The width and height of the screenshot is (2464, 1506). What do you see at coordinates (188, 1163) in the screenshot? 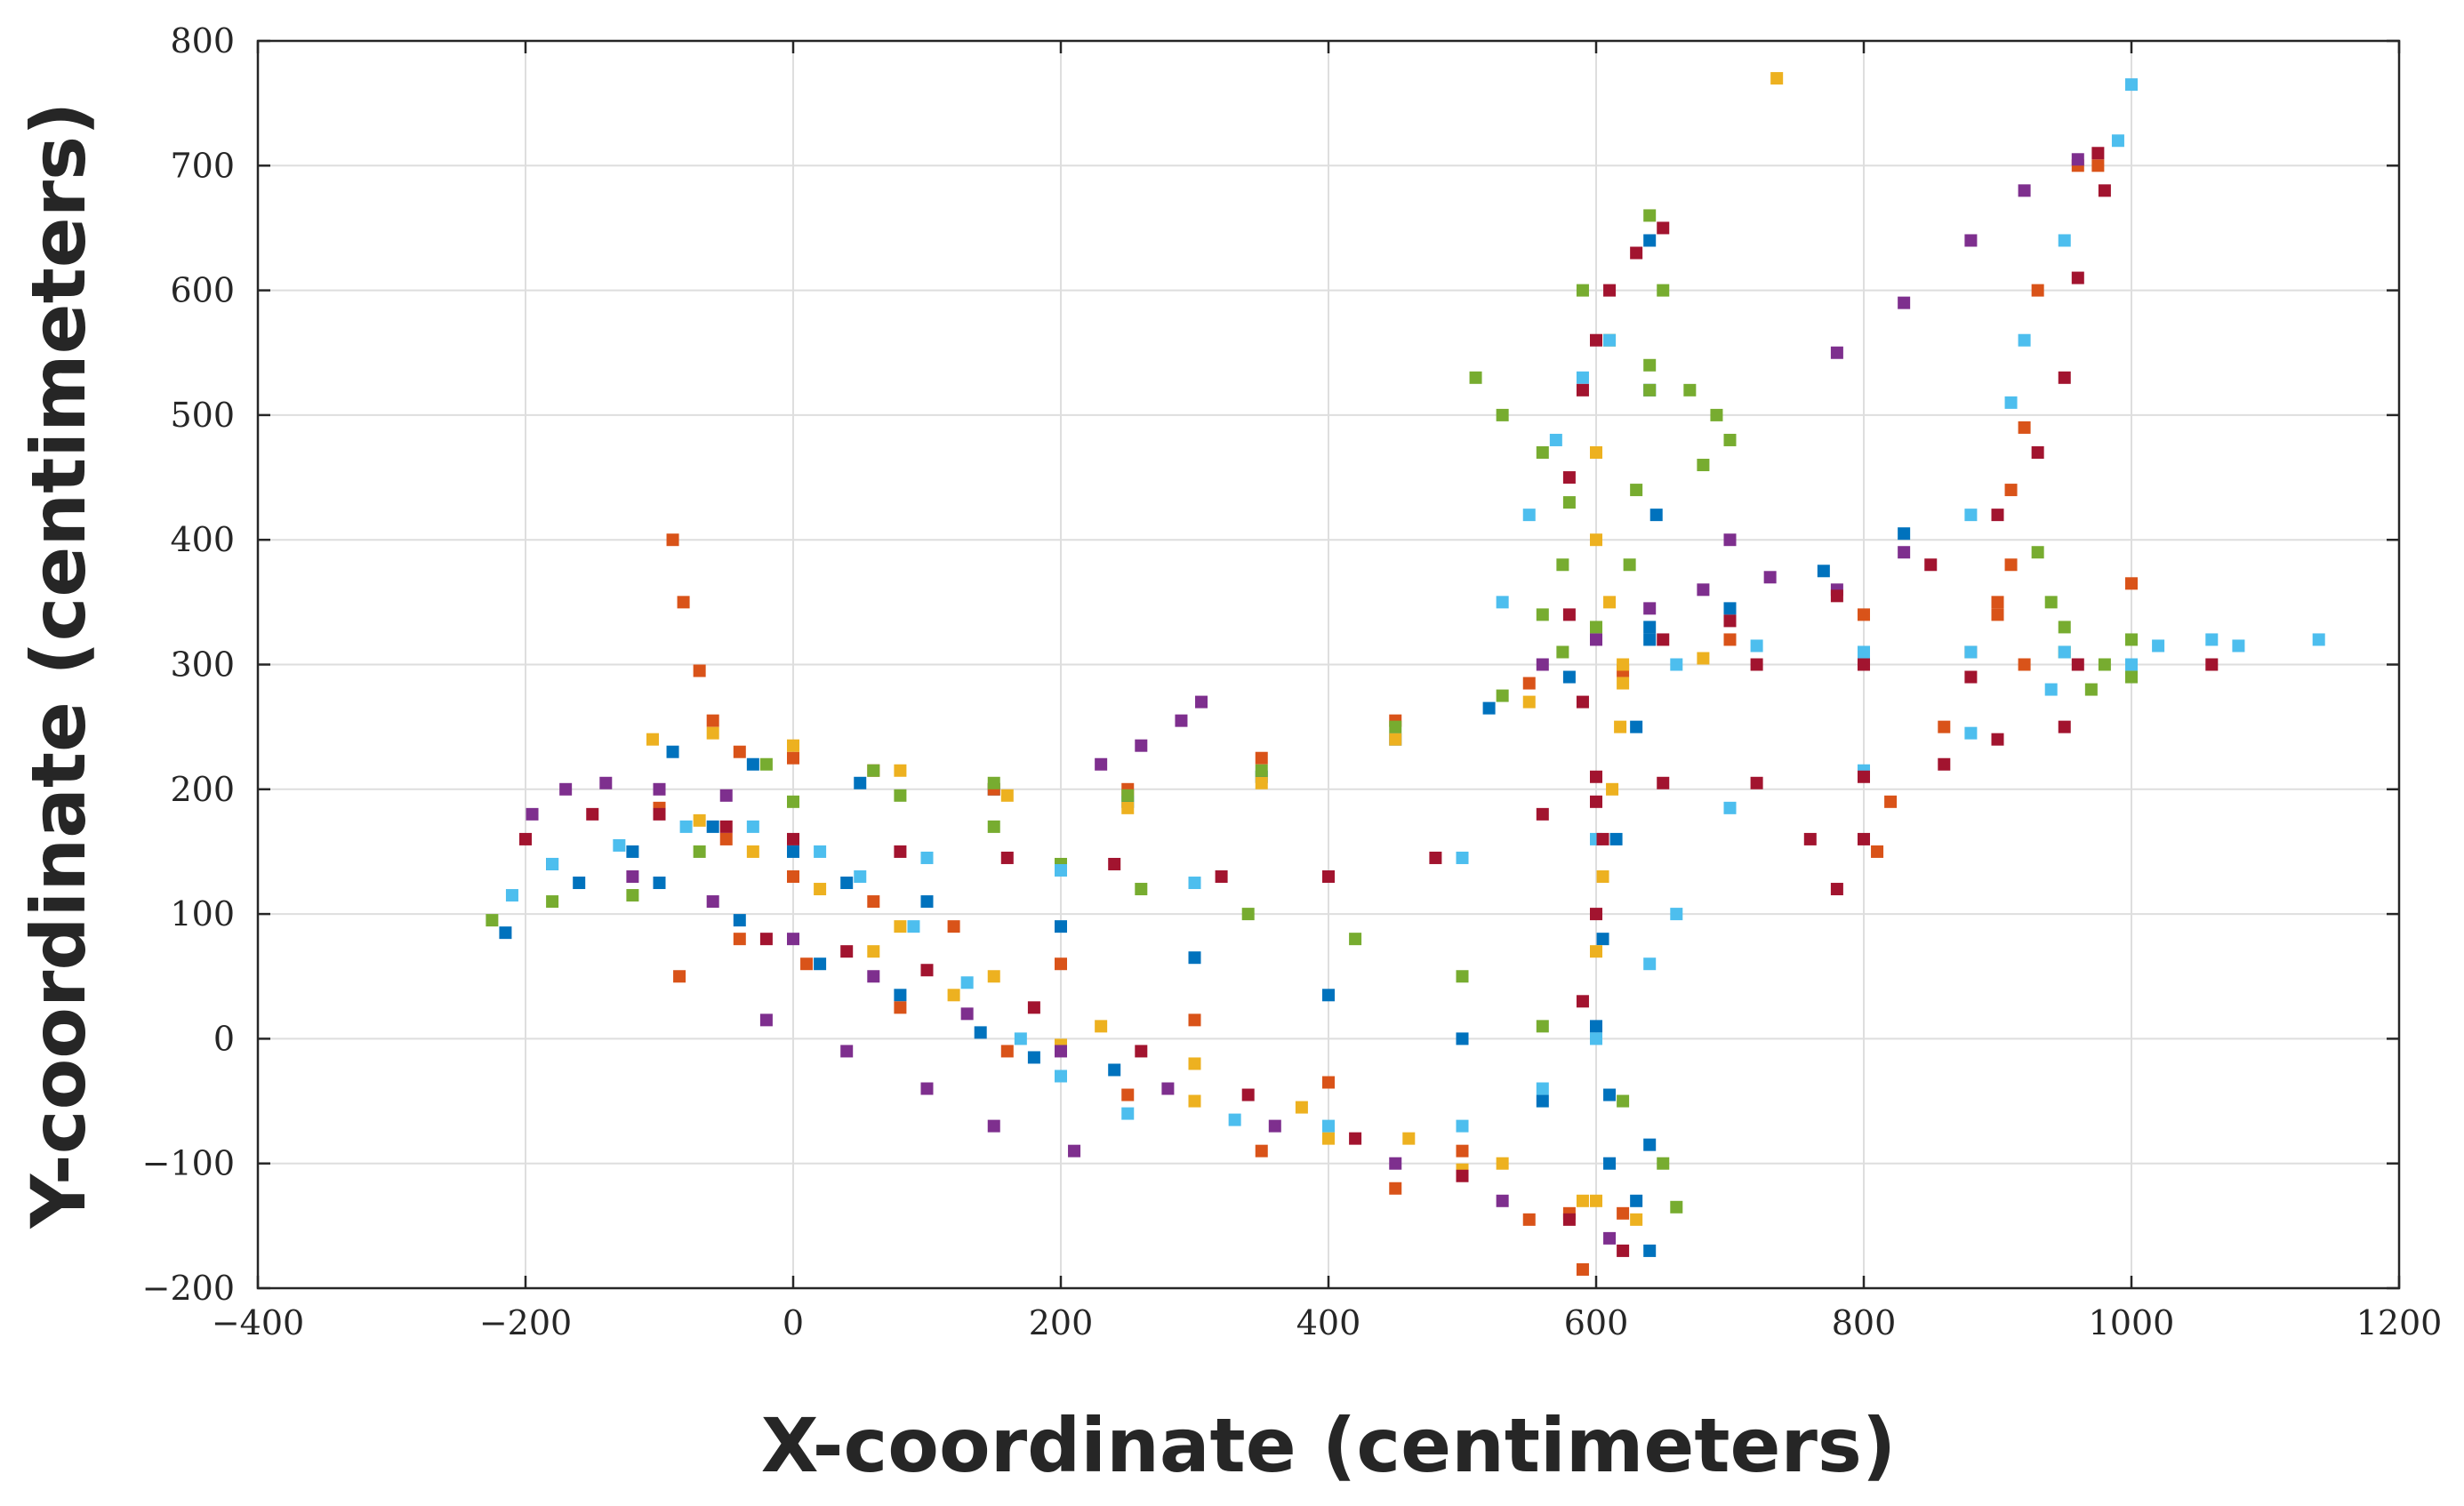
I see `y-tick-label: −100` at bounding box center [188, 1163].